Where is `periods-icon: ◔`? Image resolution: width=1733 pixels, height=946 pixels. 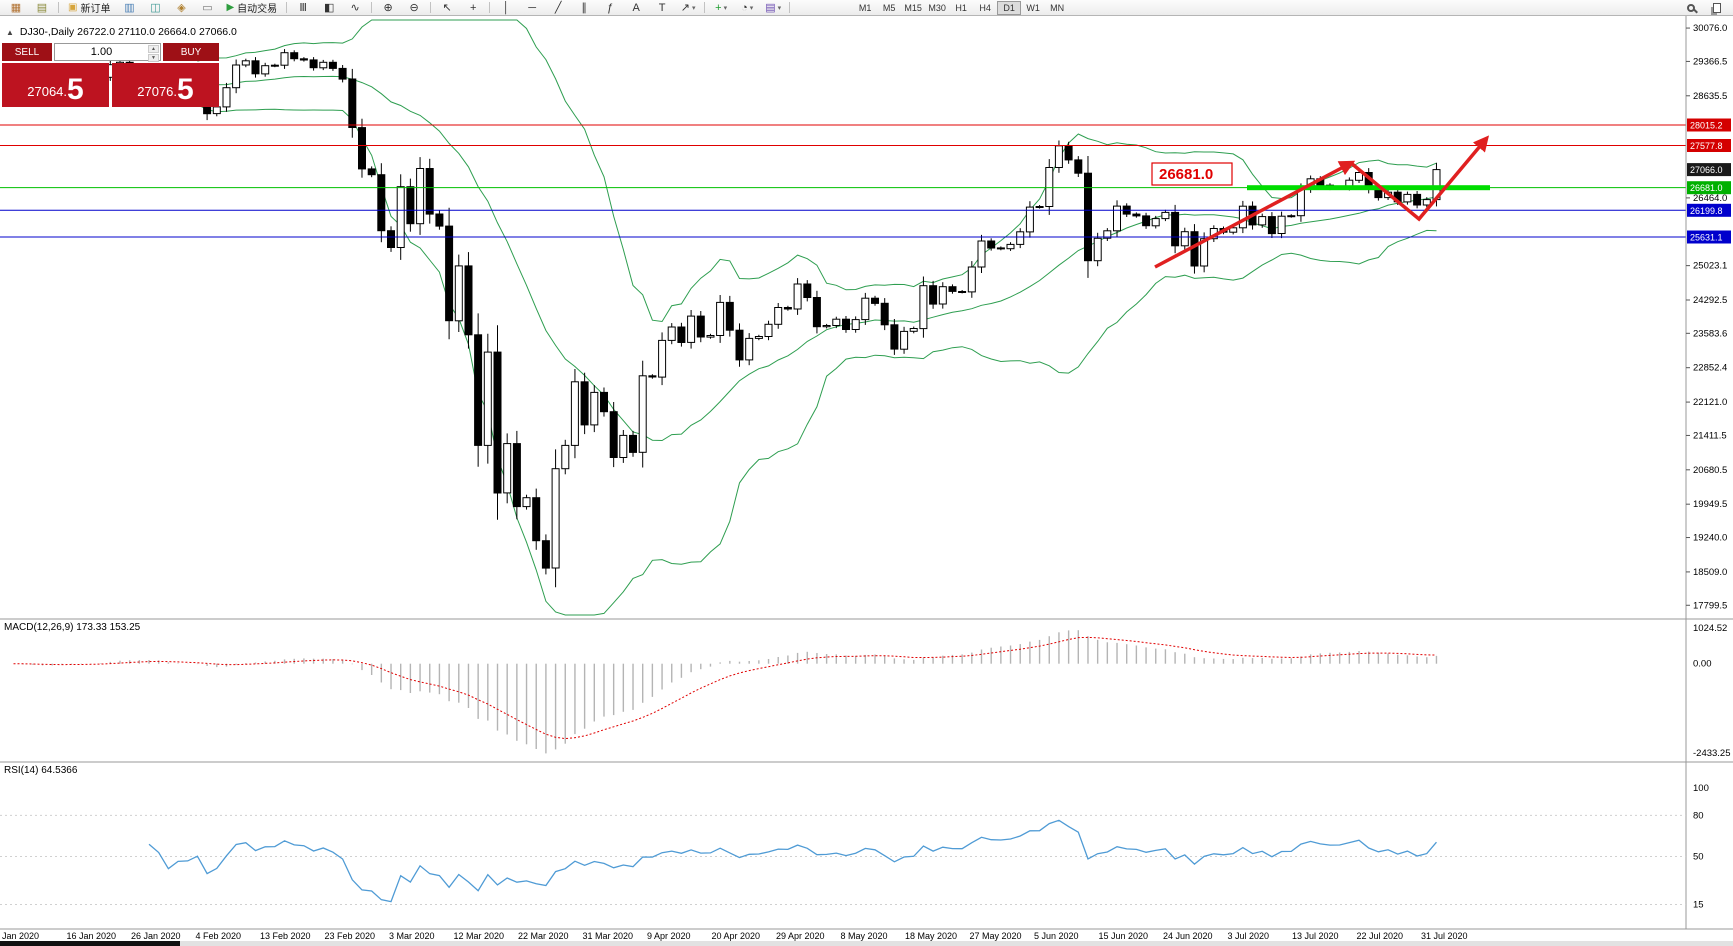
periods-icon: ◔ is located at coordinates (744, 7).